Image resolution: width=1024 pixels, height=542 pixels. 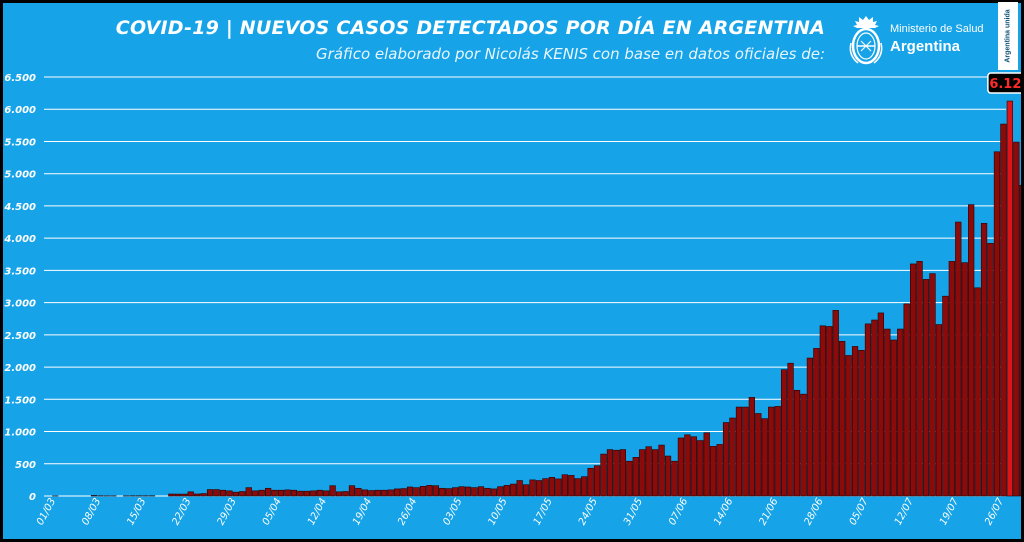 What do you see at coordinates (19, 239) in the screenshot?
I see `y-tick-label: 4.000` at bounding box center [19, 239].